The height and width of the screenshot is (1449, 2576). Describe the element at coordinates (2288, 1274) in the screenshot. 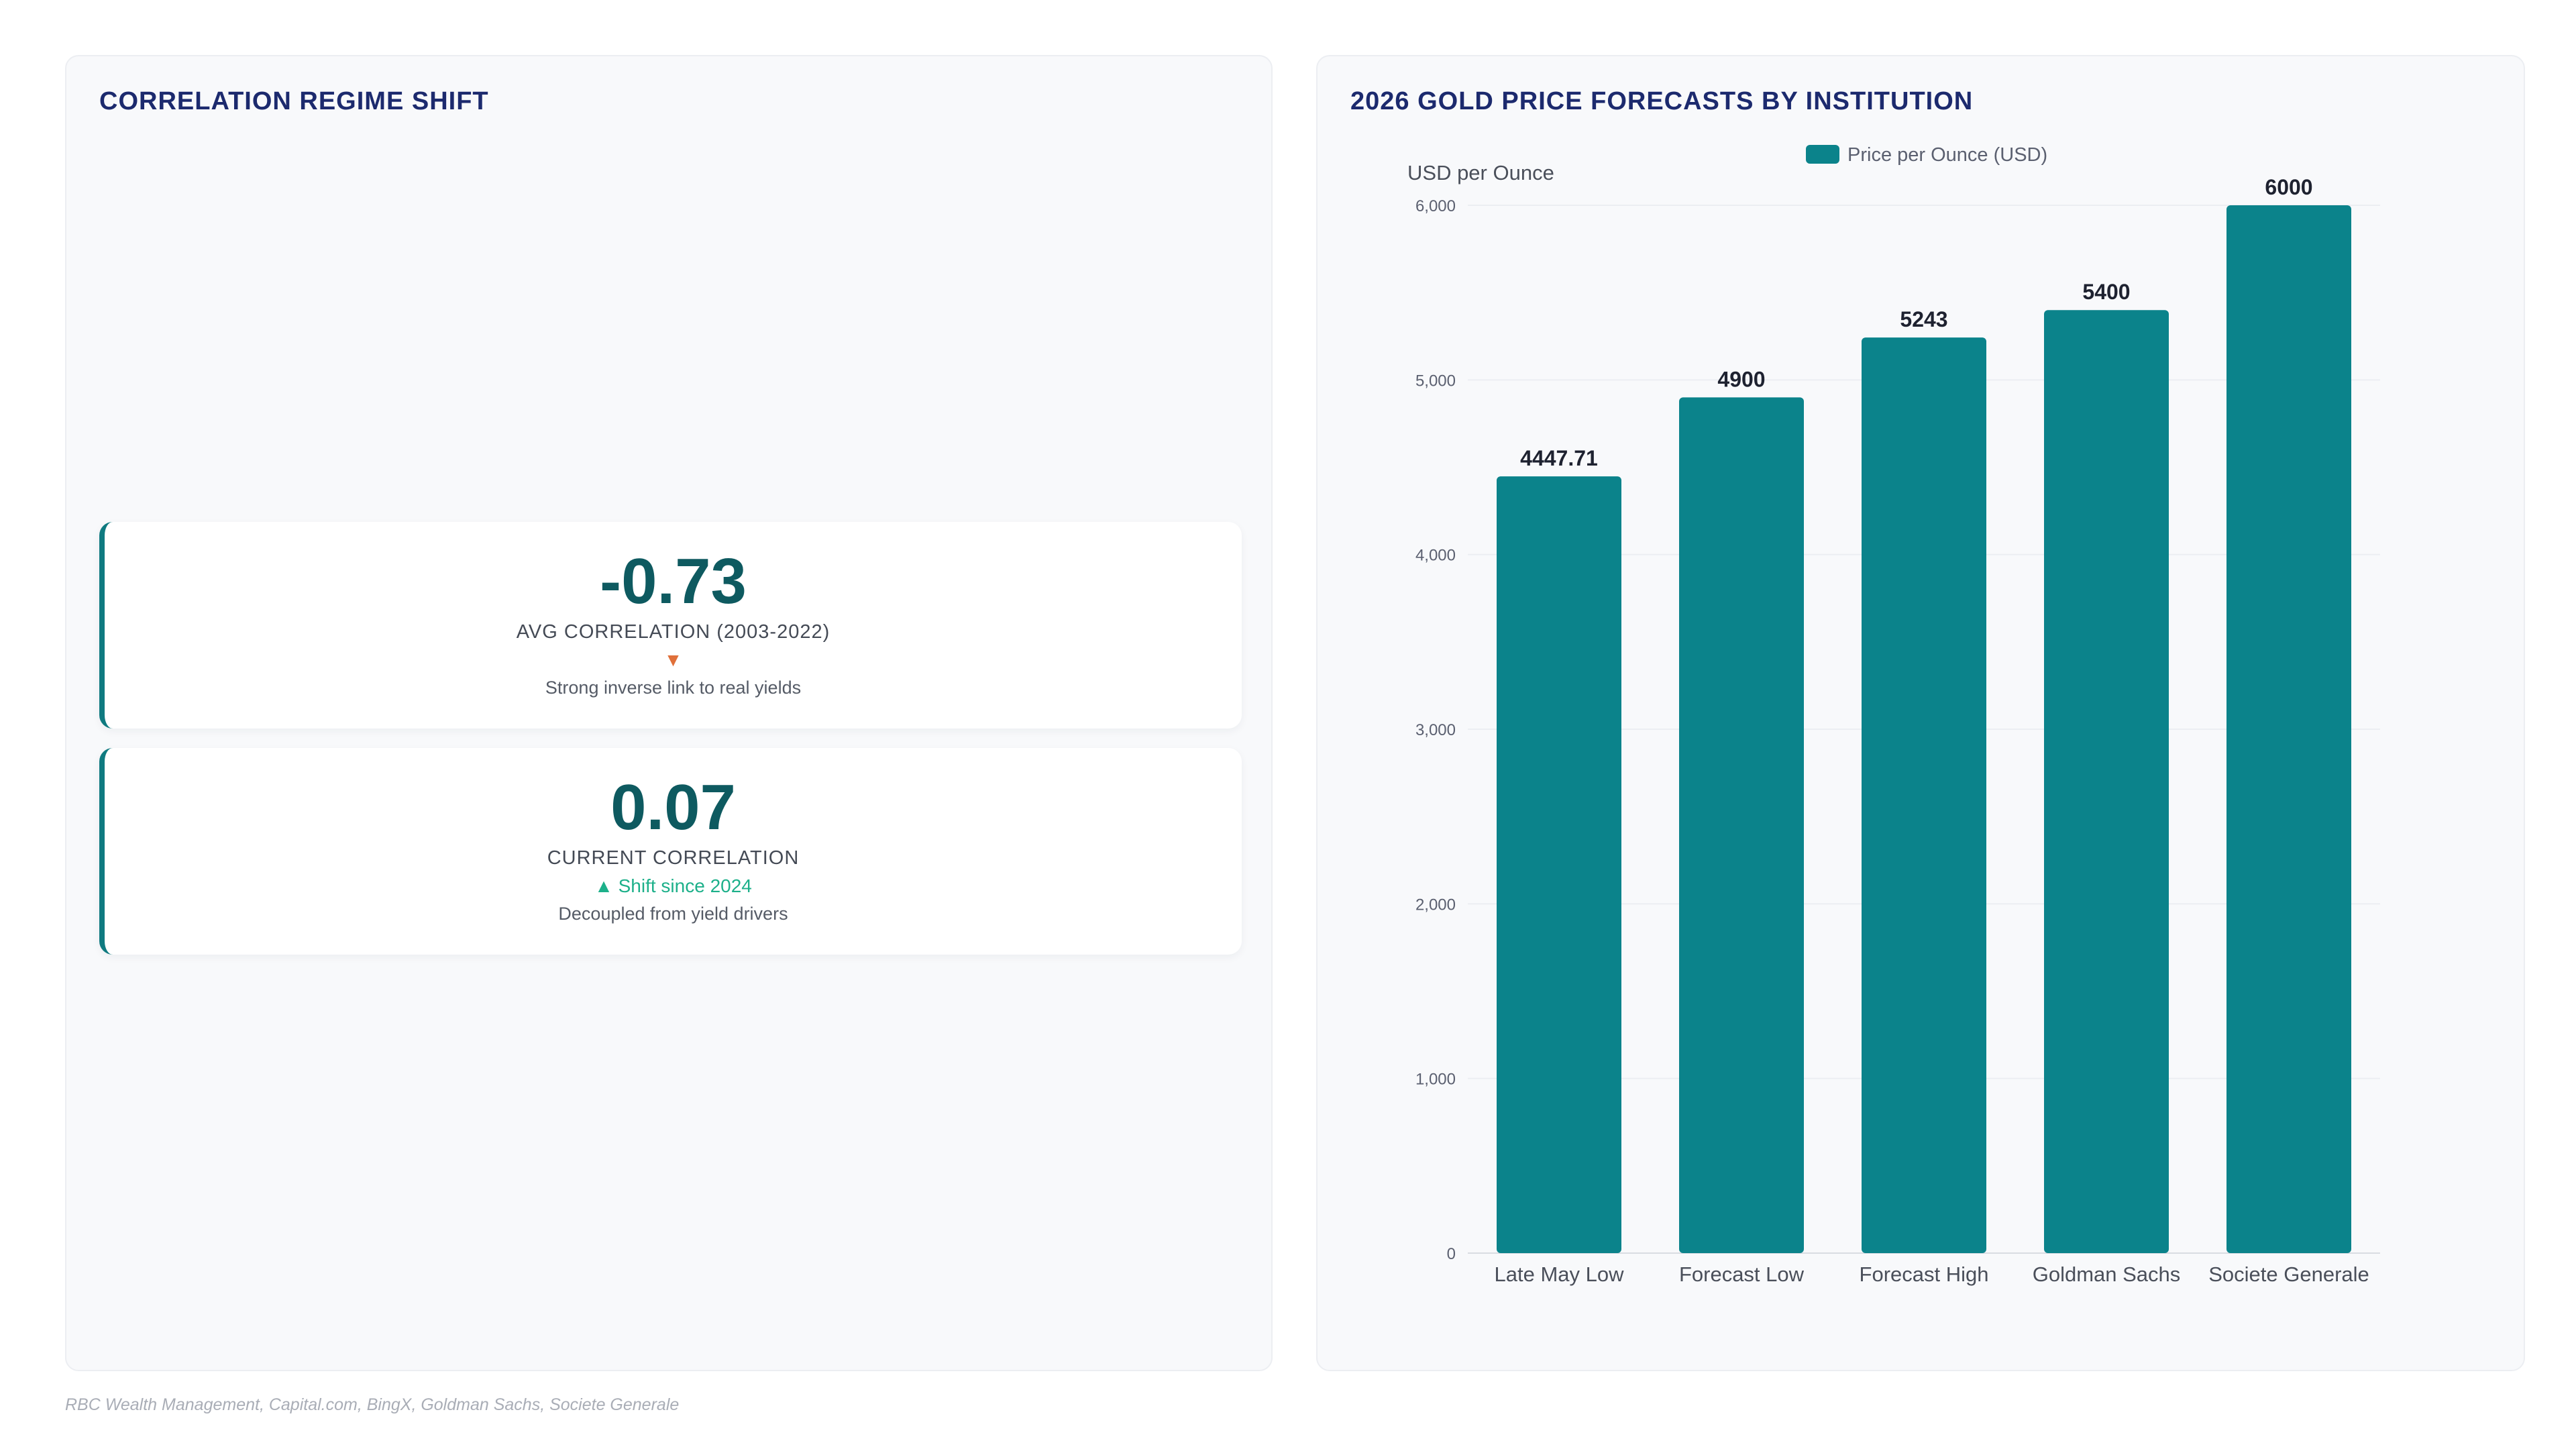

I see `x-tick-label: Societe Generale` at that location.